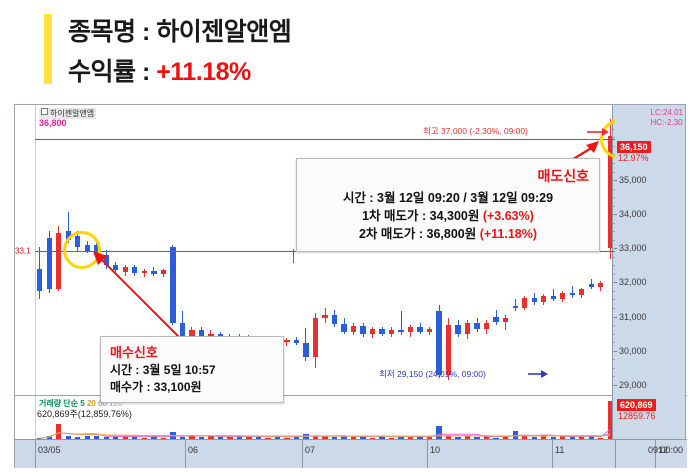 Image resolution: width=700 pixels, height=476 pixels. Describe the element at coordinates (419, 234) in the screenshot. I see `sell-price2-label: 2차 매도가 : 36,800원` at that location.